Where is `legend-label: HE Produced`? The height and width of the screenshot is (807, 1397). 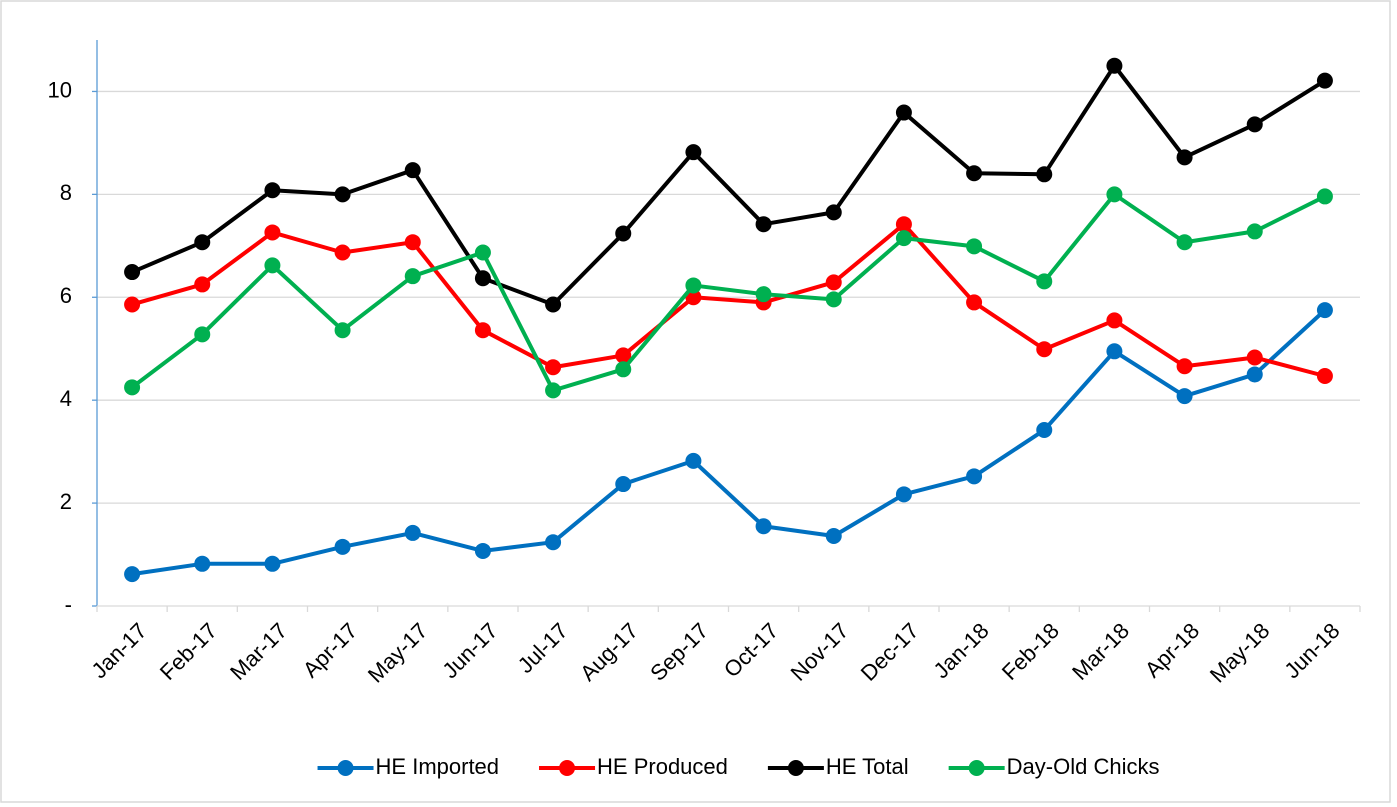
legend-label: HE Produced is located at coordinates (662, 766).